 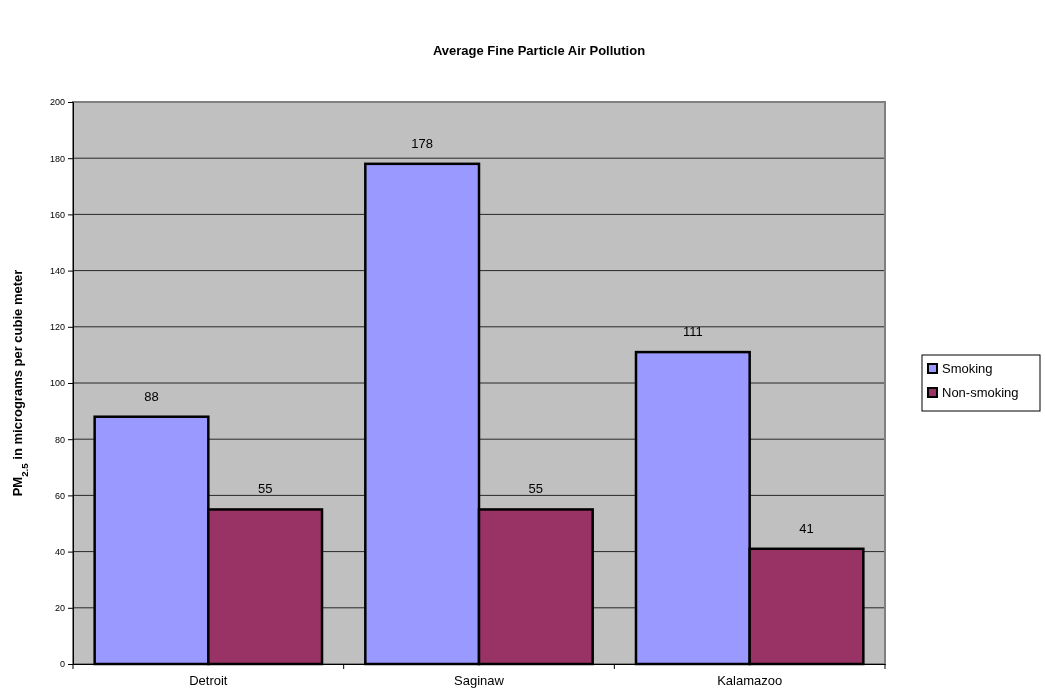 What do you see at coordinates (539, 50) in the screenshot?
I see `chart-title: Average Fine Particle Air Pollution` at bounding box center [539, 50].